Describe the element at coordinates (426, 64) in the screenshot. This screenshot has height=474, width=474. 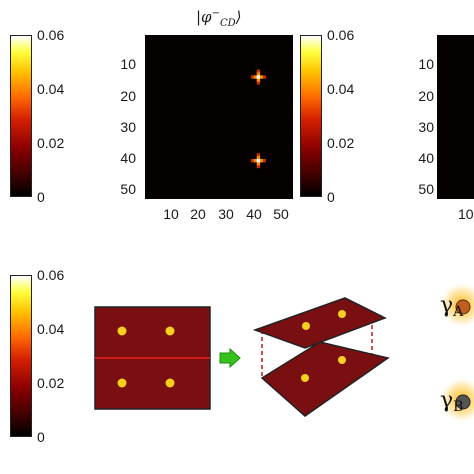
I see `y-tick-right: 10` at that location.